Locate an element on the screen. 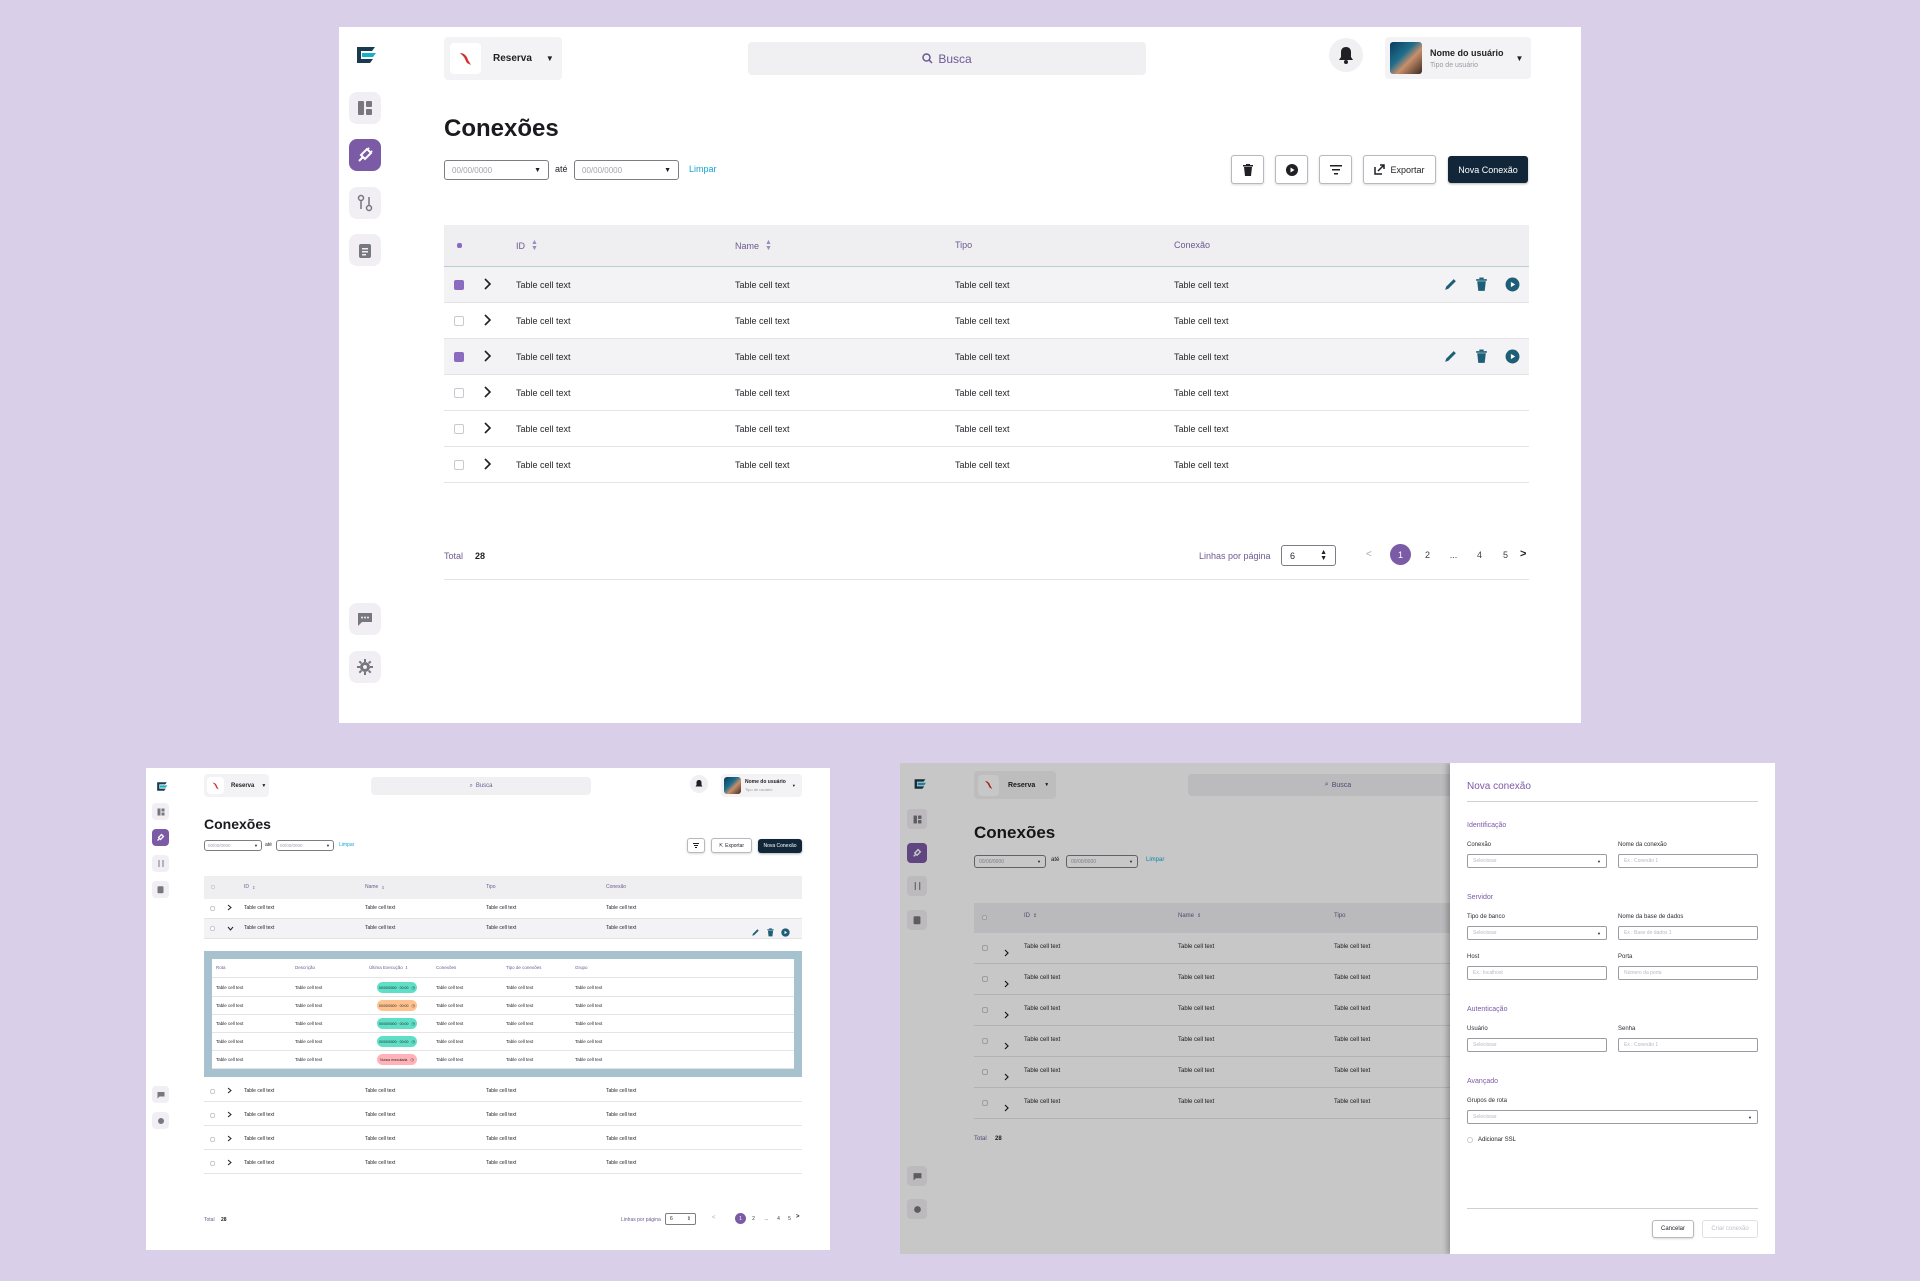 This screenshot has width=1920, height=1281. new-connection-button: Nova Conexão is located at coordinates (780, 846).